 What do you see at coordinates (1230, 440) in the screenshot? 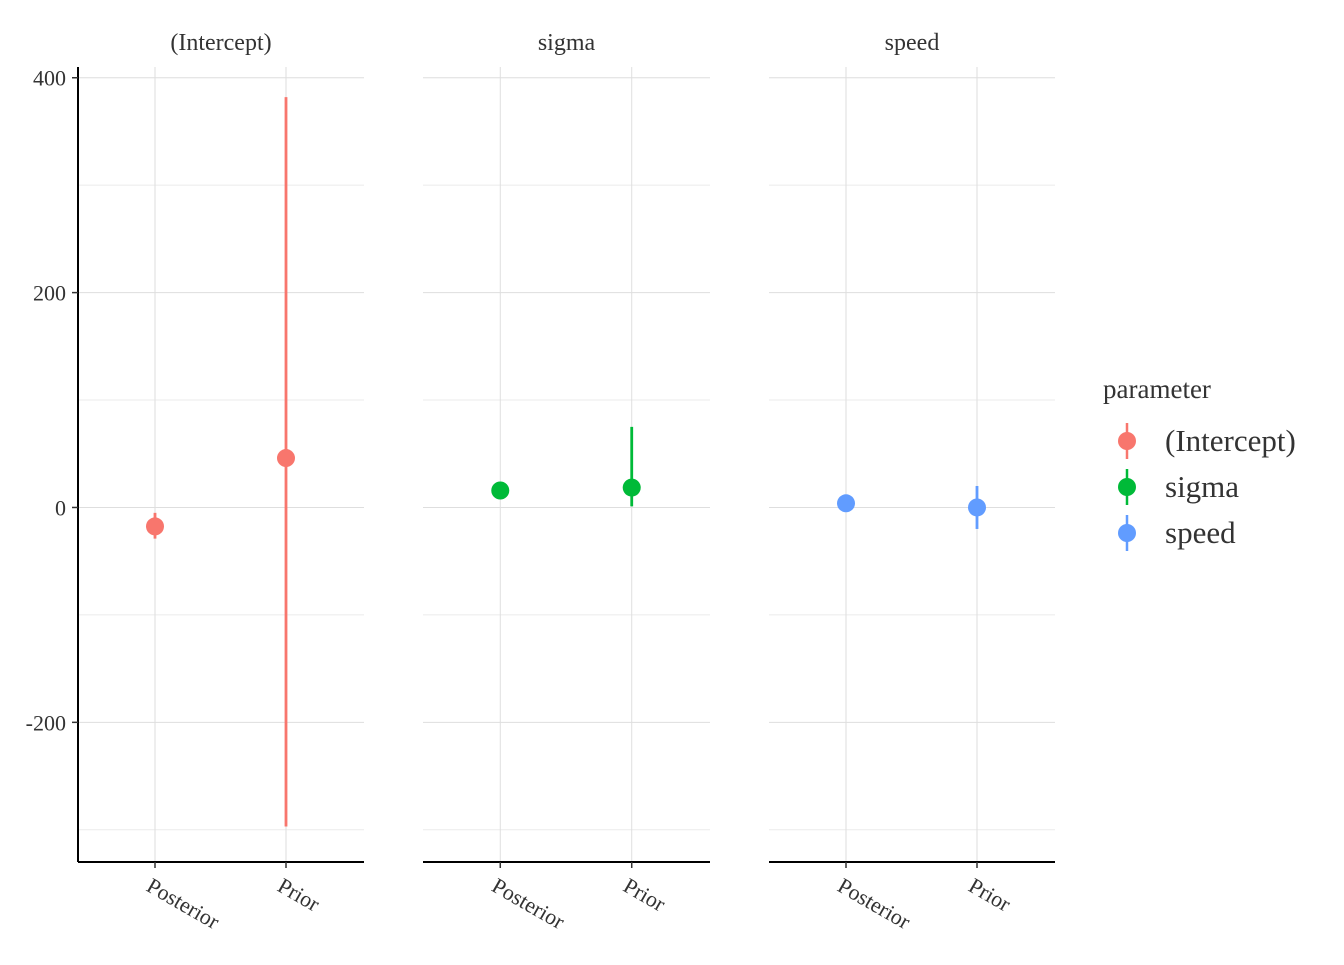
I see `legend-label: (Intercept)` at bounding box center [1230, 440].